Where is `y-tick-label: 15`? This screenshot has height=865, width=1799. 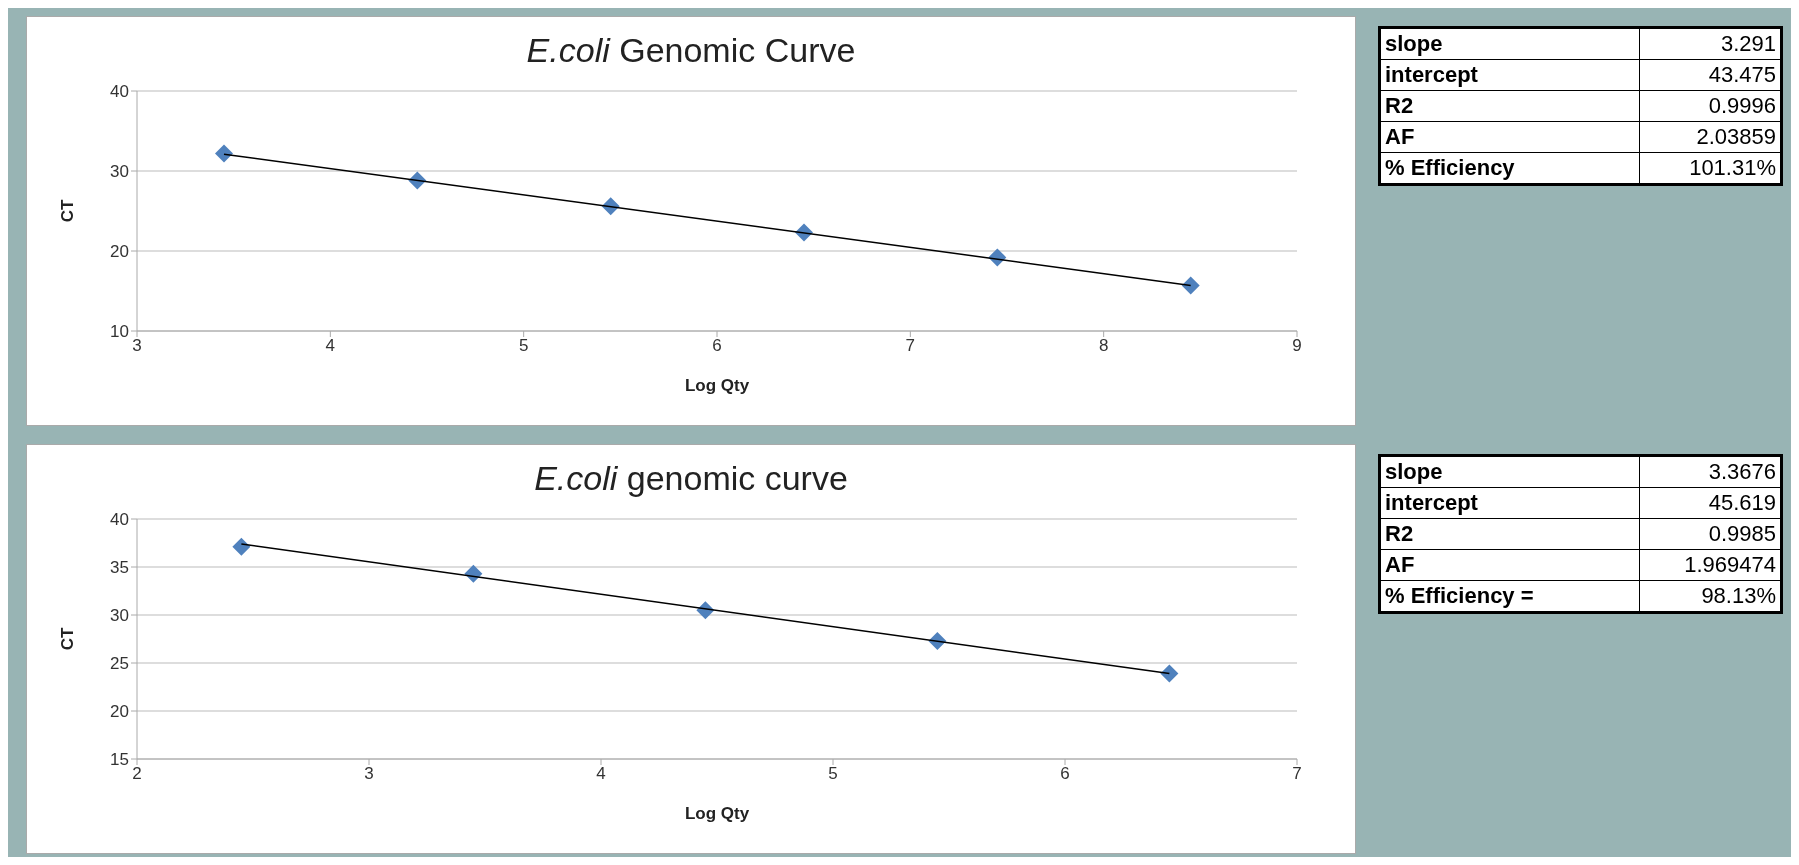
y-tick-label: 15 is located at coordinates (119, 760).